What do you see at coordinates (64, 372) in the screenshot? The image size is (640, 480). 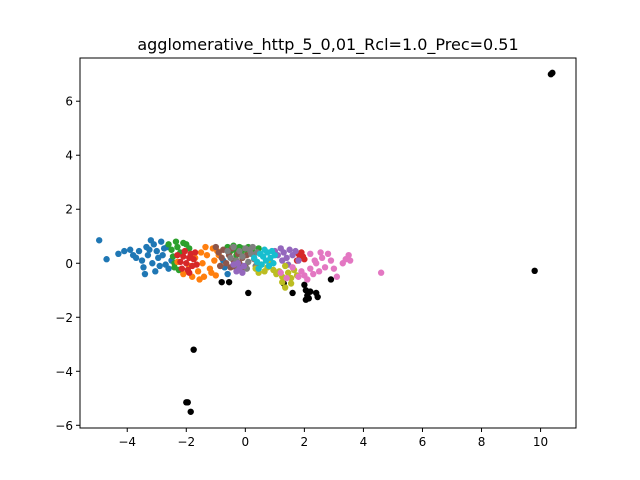 I see `y-tick-label: −4` at bounding box center [64, 372].